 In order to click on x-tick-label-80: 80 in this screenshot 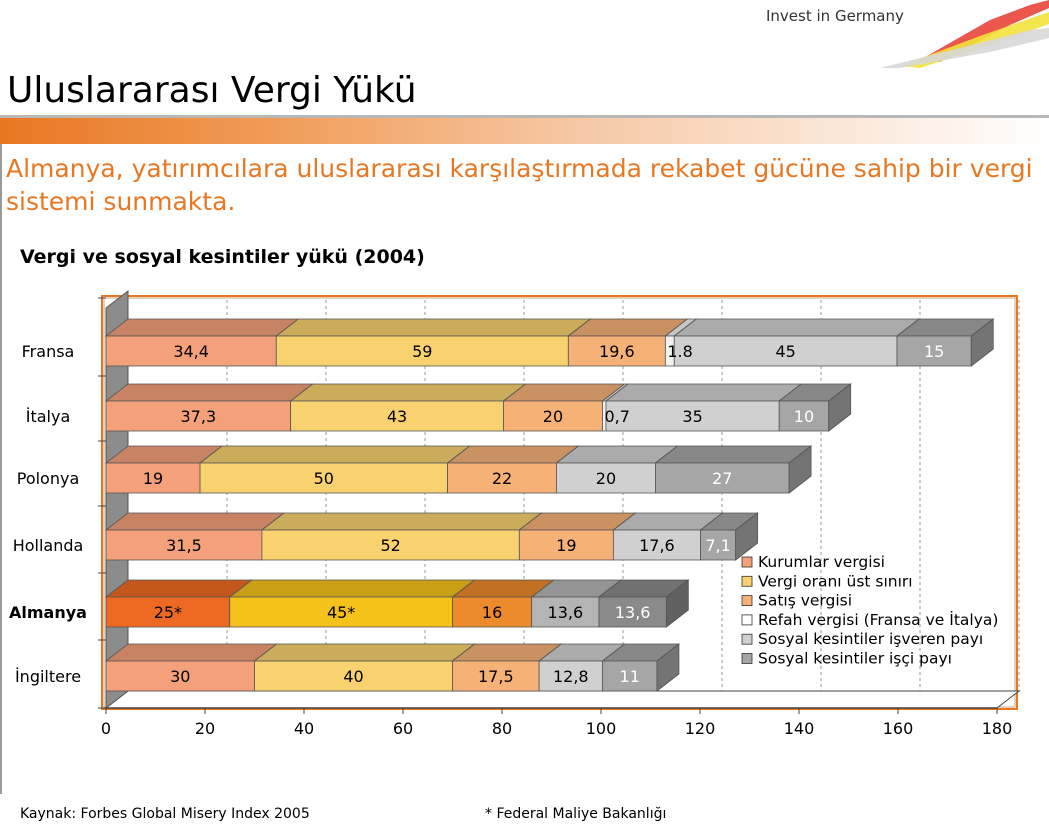, I will do `click(502, 728)`.